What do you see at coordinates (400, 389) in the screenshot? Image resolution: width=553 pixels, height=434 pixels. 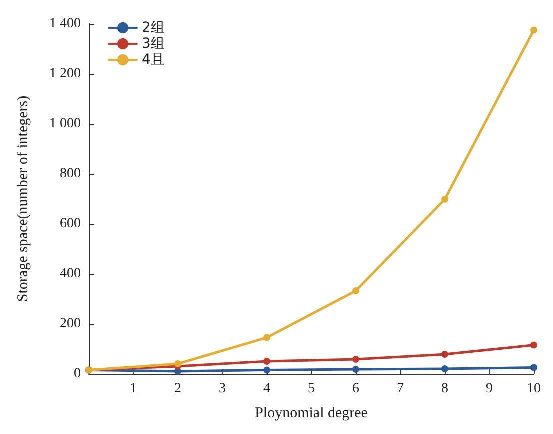 I see `x-tick-label: 7` at bounding box center [400, 389].